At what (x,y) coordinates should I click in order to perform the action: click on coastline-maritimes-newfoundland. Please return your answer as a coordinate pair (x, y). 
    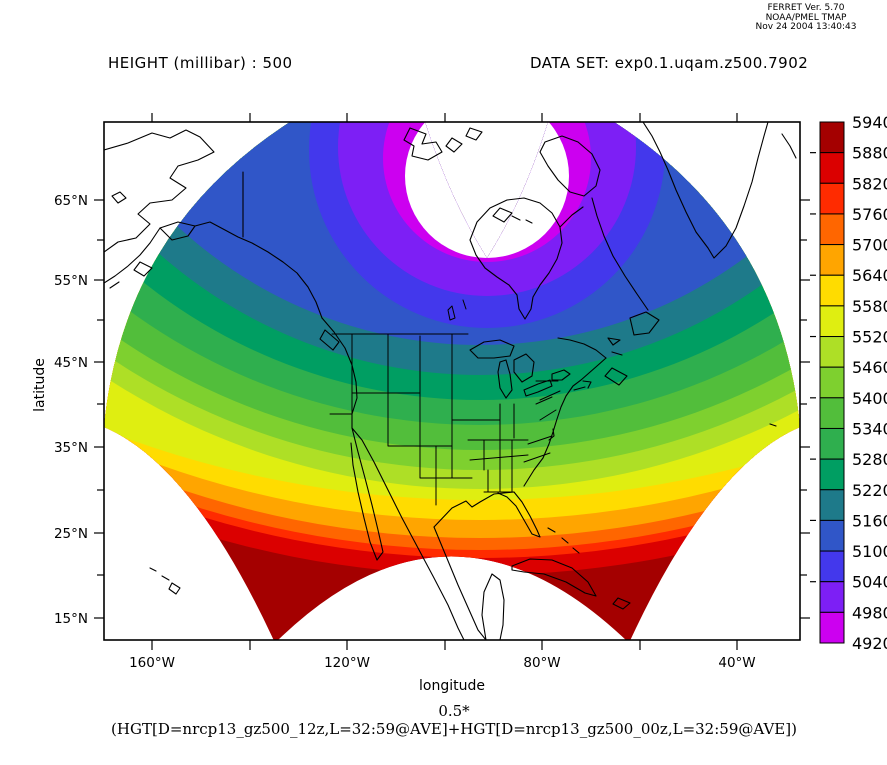
    Looking at the image, I should click on (667, 312).